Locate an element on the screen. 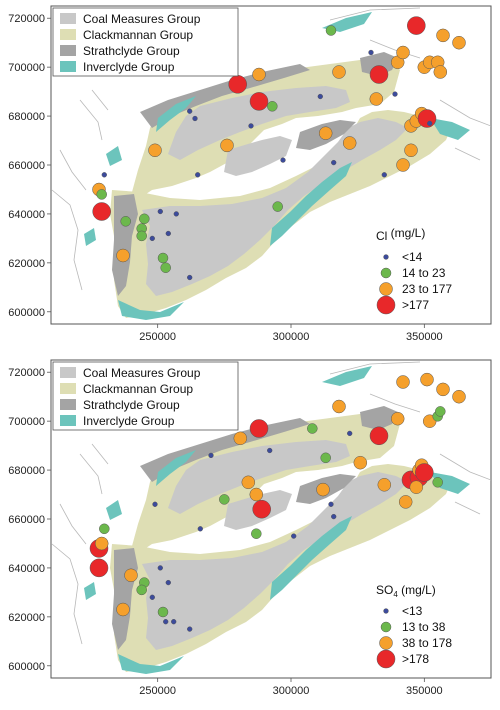 This screenshot has height=710, width=500. concentration-legend-label: 23 to 177 is located at coordinates (427, 289).